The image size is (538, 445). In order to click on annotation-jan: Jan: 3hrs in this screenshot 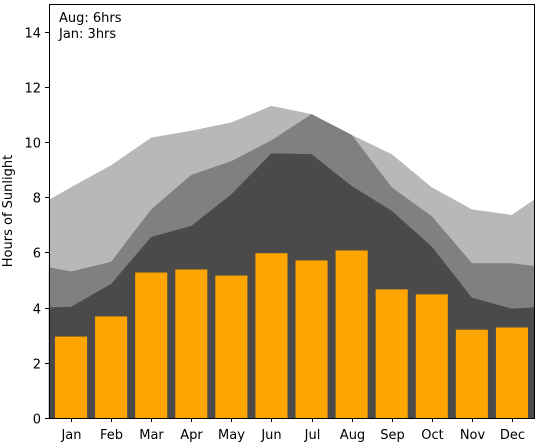, I will do `click(87, 34)`.